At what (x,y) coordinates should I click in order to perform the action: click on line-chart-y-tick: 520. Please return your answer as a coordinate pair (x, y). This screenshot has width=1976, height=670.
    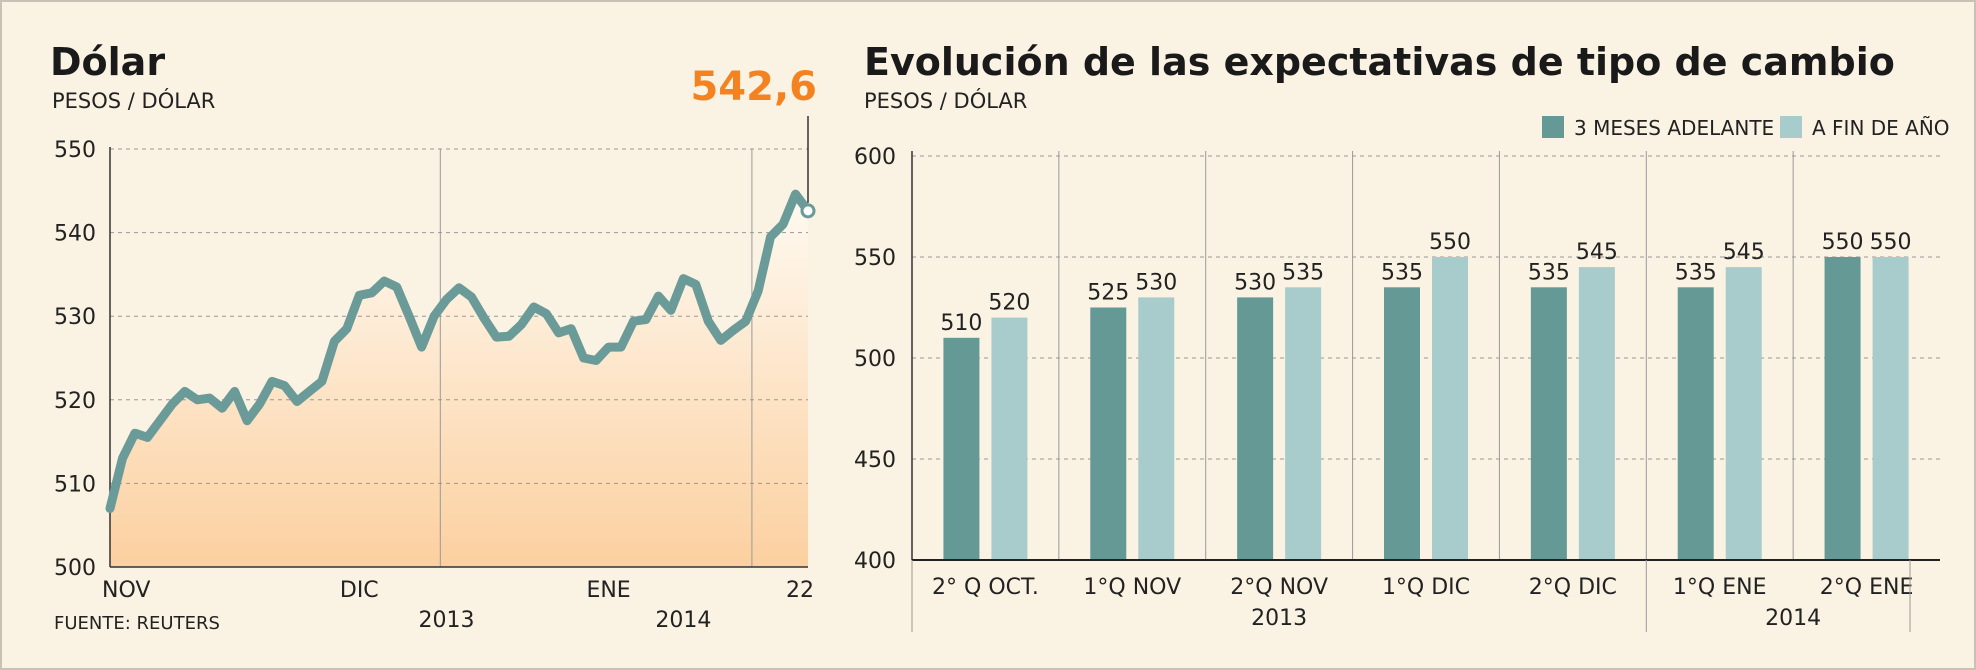
    Looking at the image, I should click on (75, 401).